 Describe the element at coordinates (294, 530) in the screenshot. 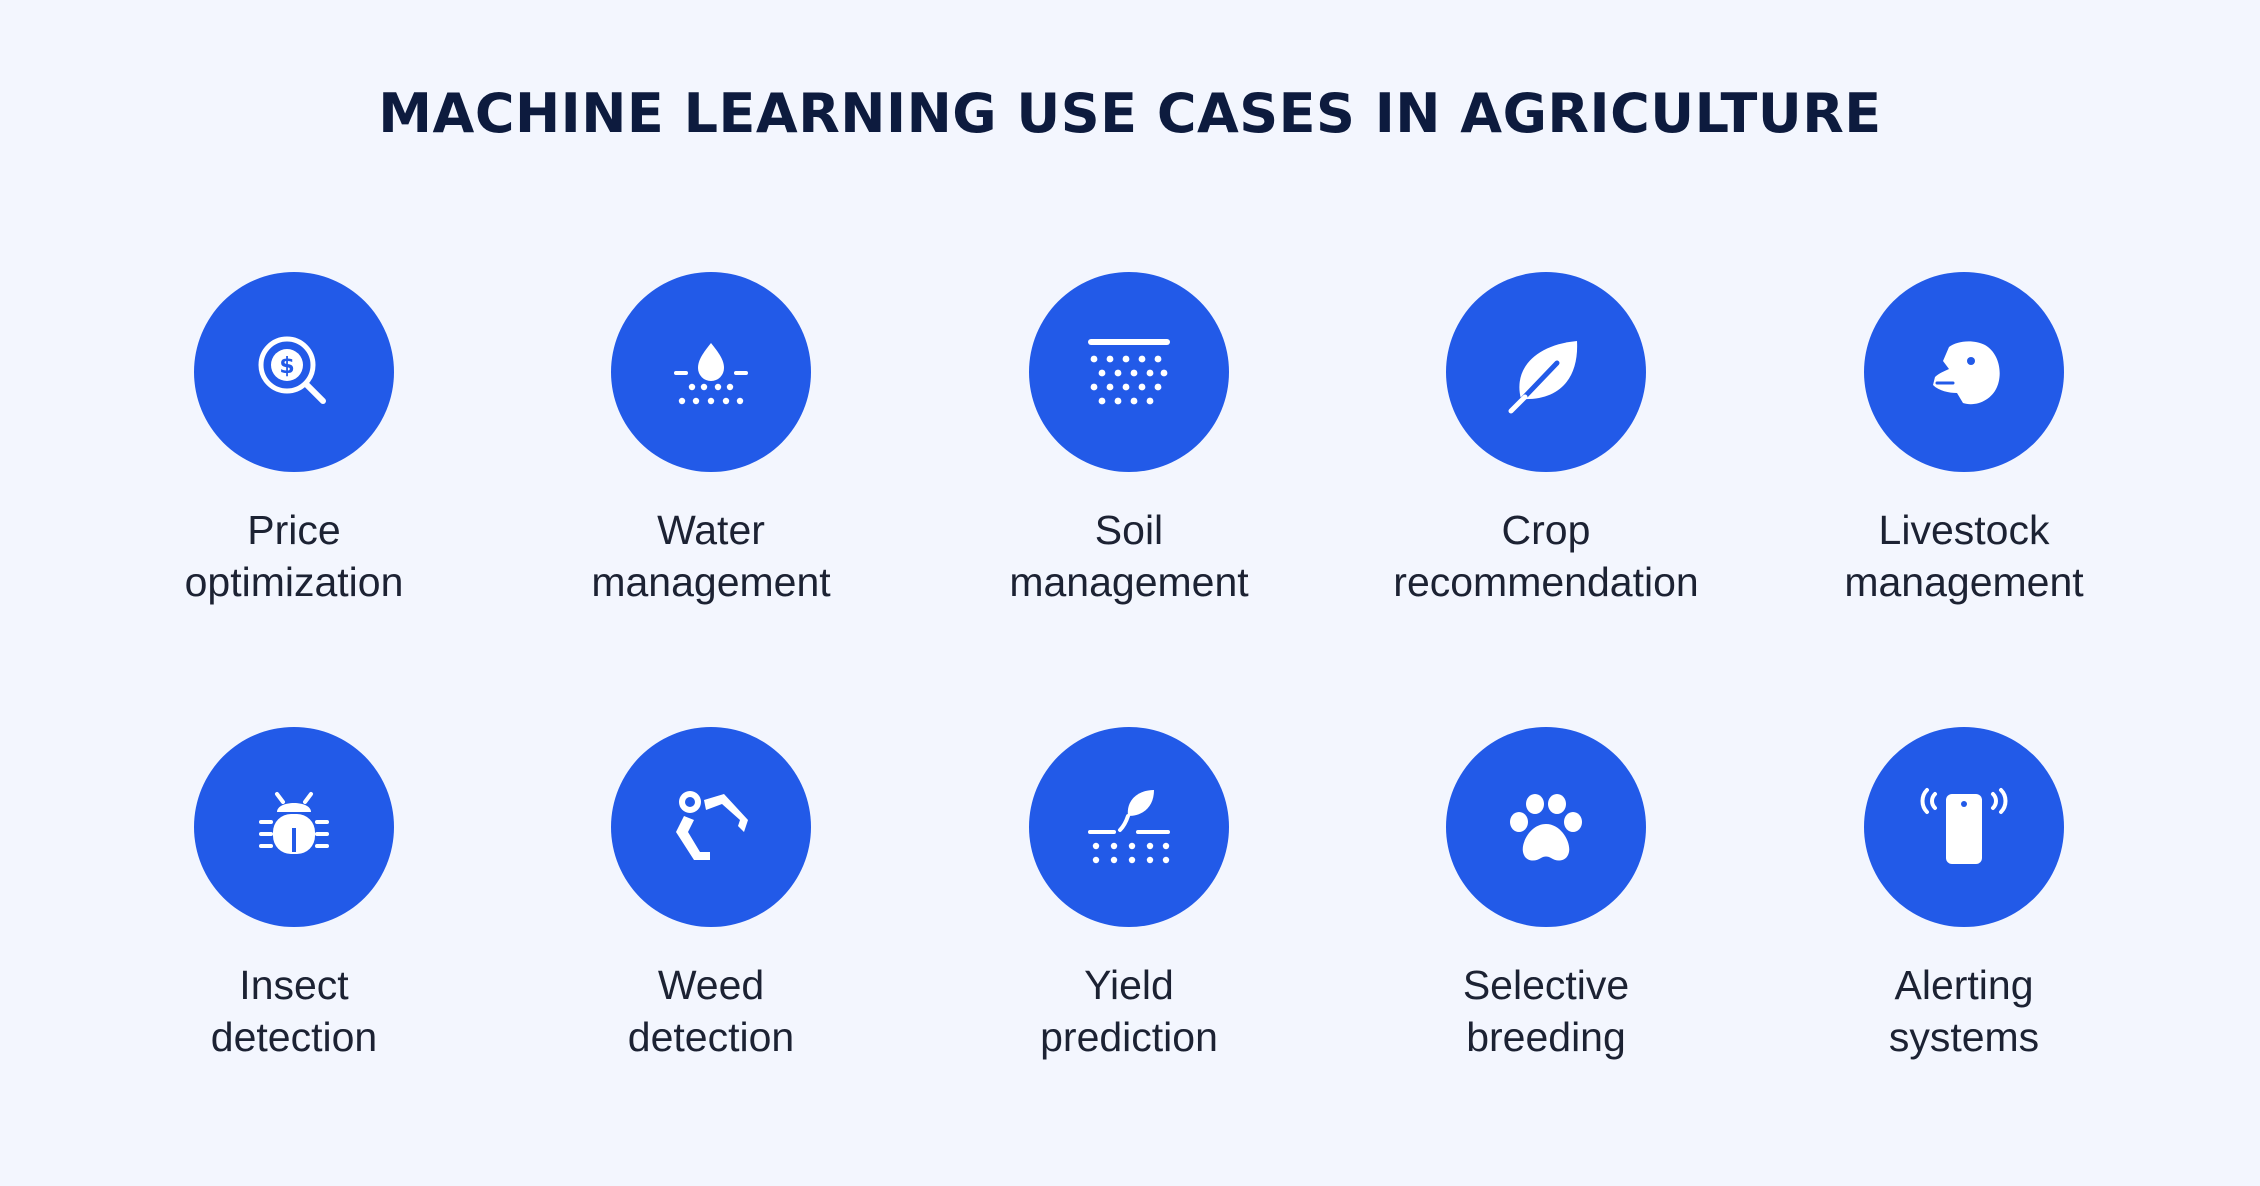

I see `label-line-1: Price` at that location.